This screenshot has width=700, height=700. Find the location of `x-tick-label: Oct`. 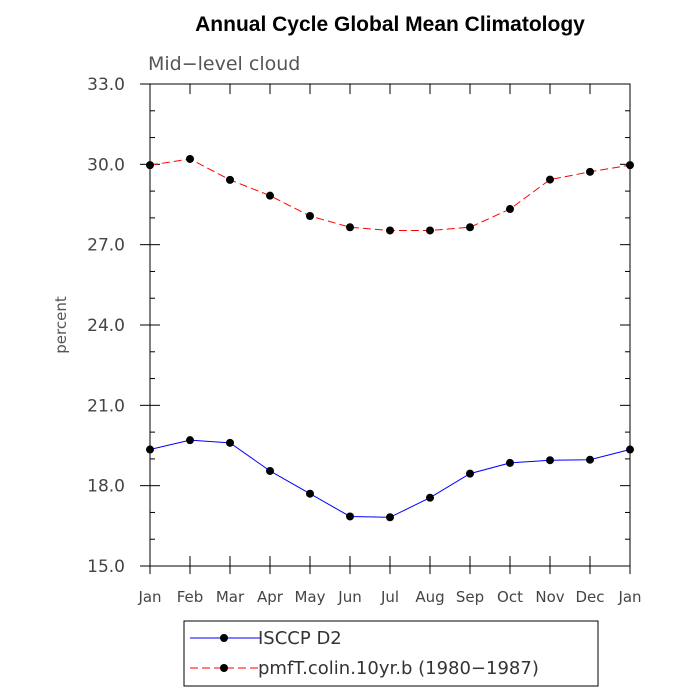

x-tick-label: Oct is located at coordinates (510, 597).